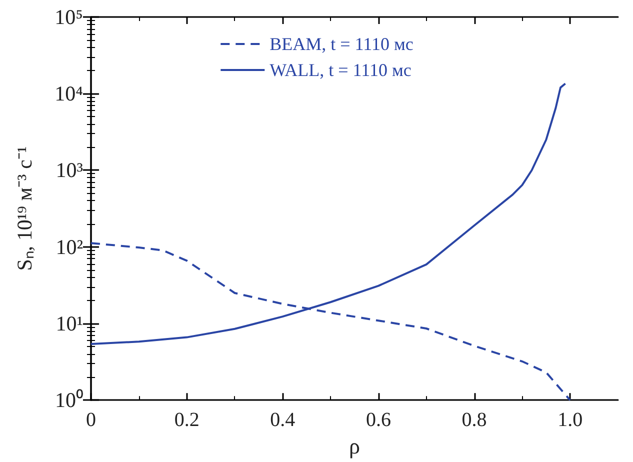  I want to click on legend-label: WALL, t = 1110 мс, so click(341, 70).